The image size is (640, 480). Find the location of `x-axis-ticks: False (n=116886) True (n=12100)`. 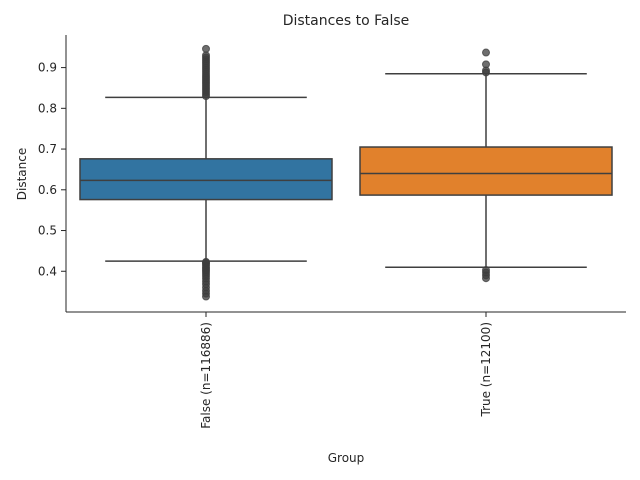

x-axis-ticks: False (n=116886) True (n=12100) is located at coordinates (346, 370).